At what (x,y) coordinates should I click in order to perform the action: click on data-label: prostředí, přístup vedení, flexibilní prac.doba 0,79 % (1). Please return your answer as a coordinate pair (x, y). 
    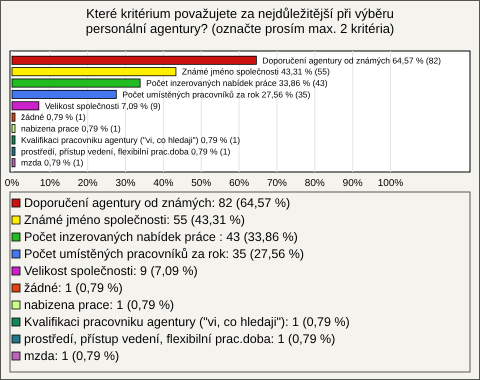
    Looking at the image, I should click on (125, 151).